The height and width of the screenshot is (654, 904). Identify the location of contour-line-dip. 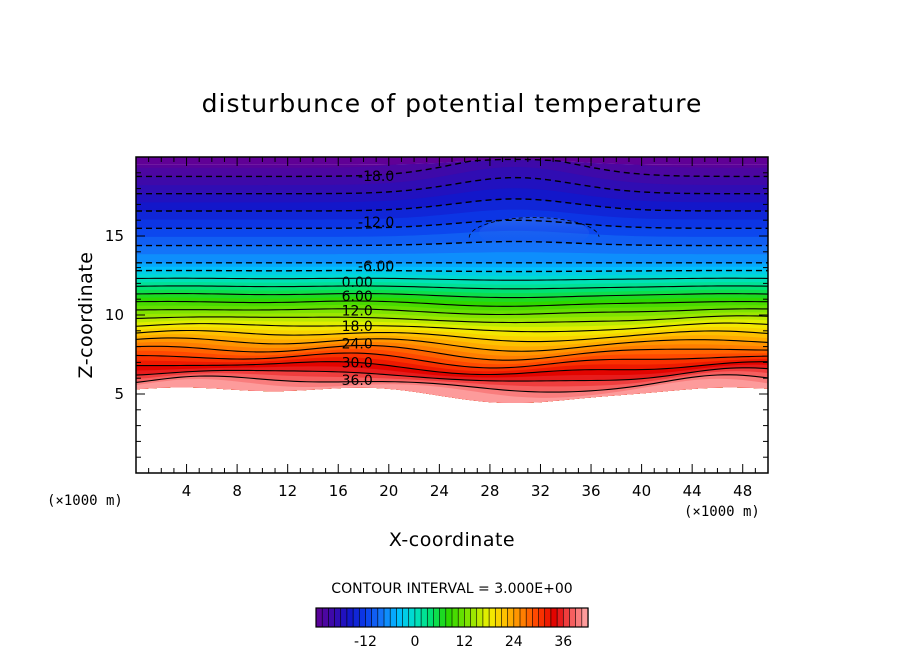
(534, 227).